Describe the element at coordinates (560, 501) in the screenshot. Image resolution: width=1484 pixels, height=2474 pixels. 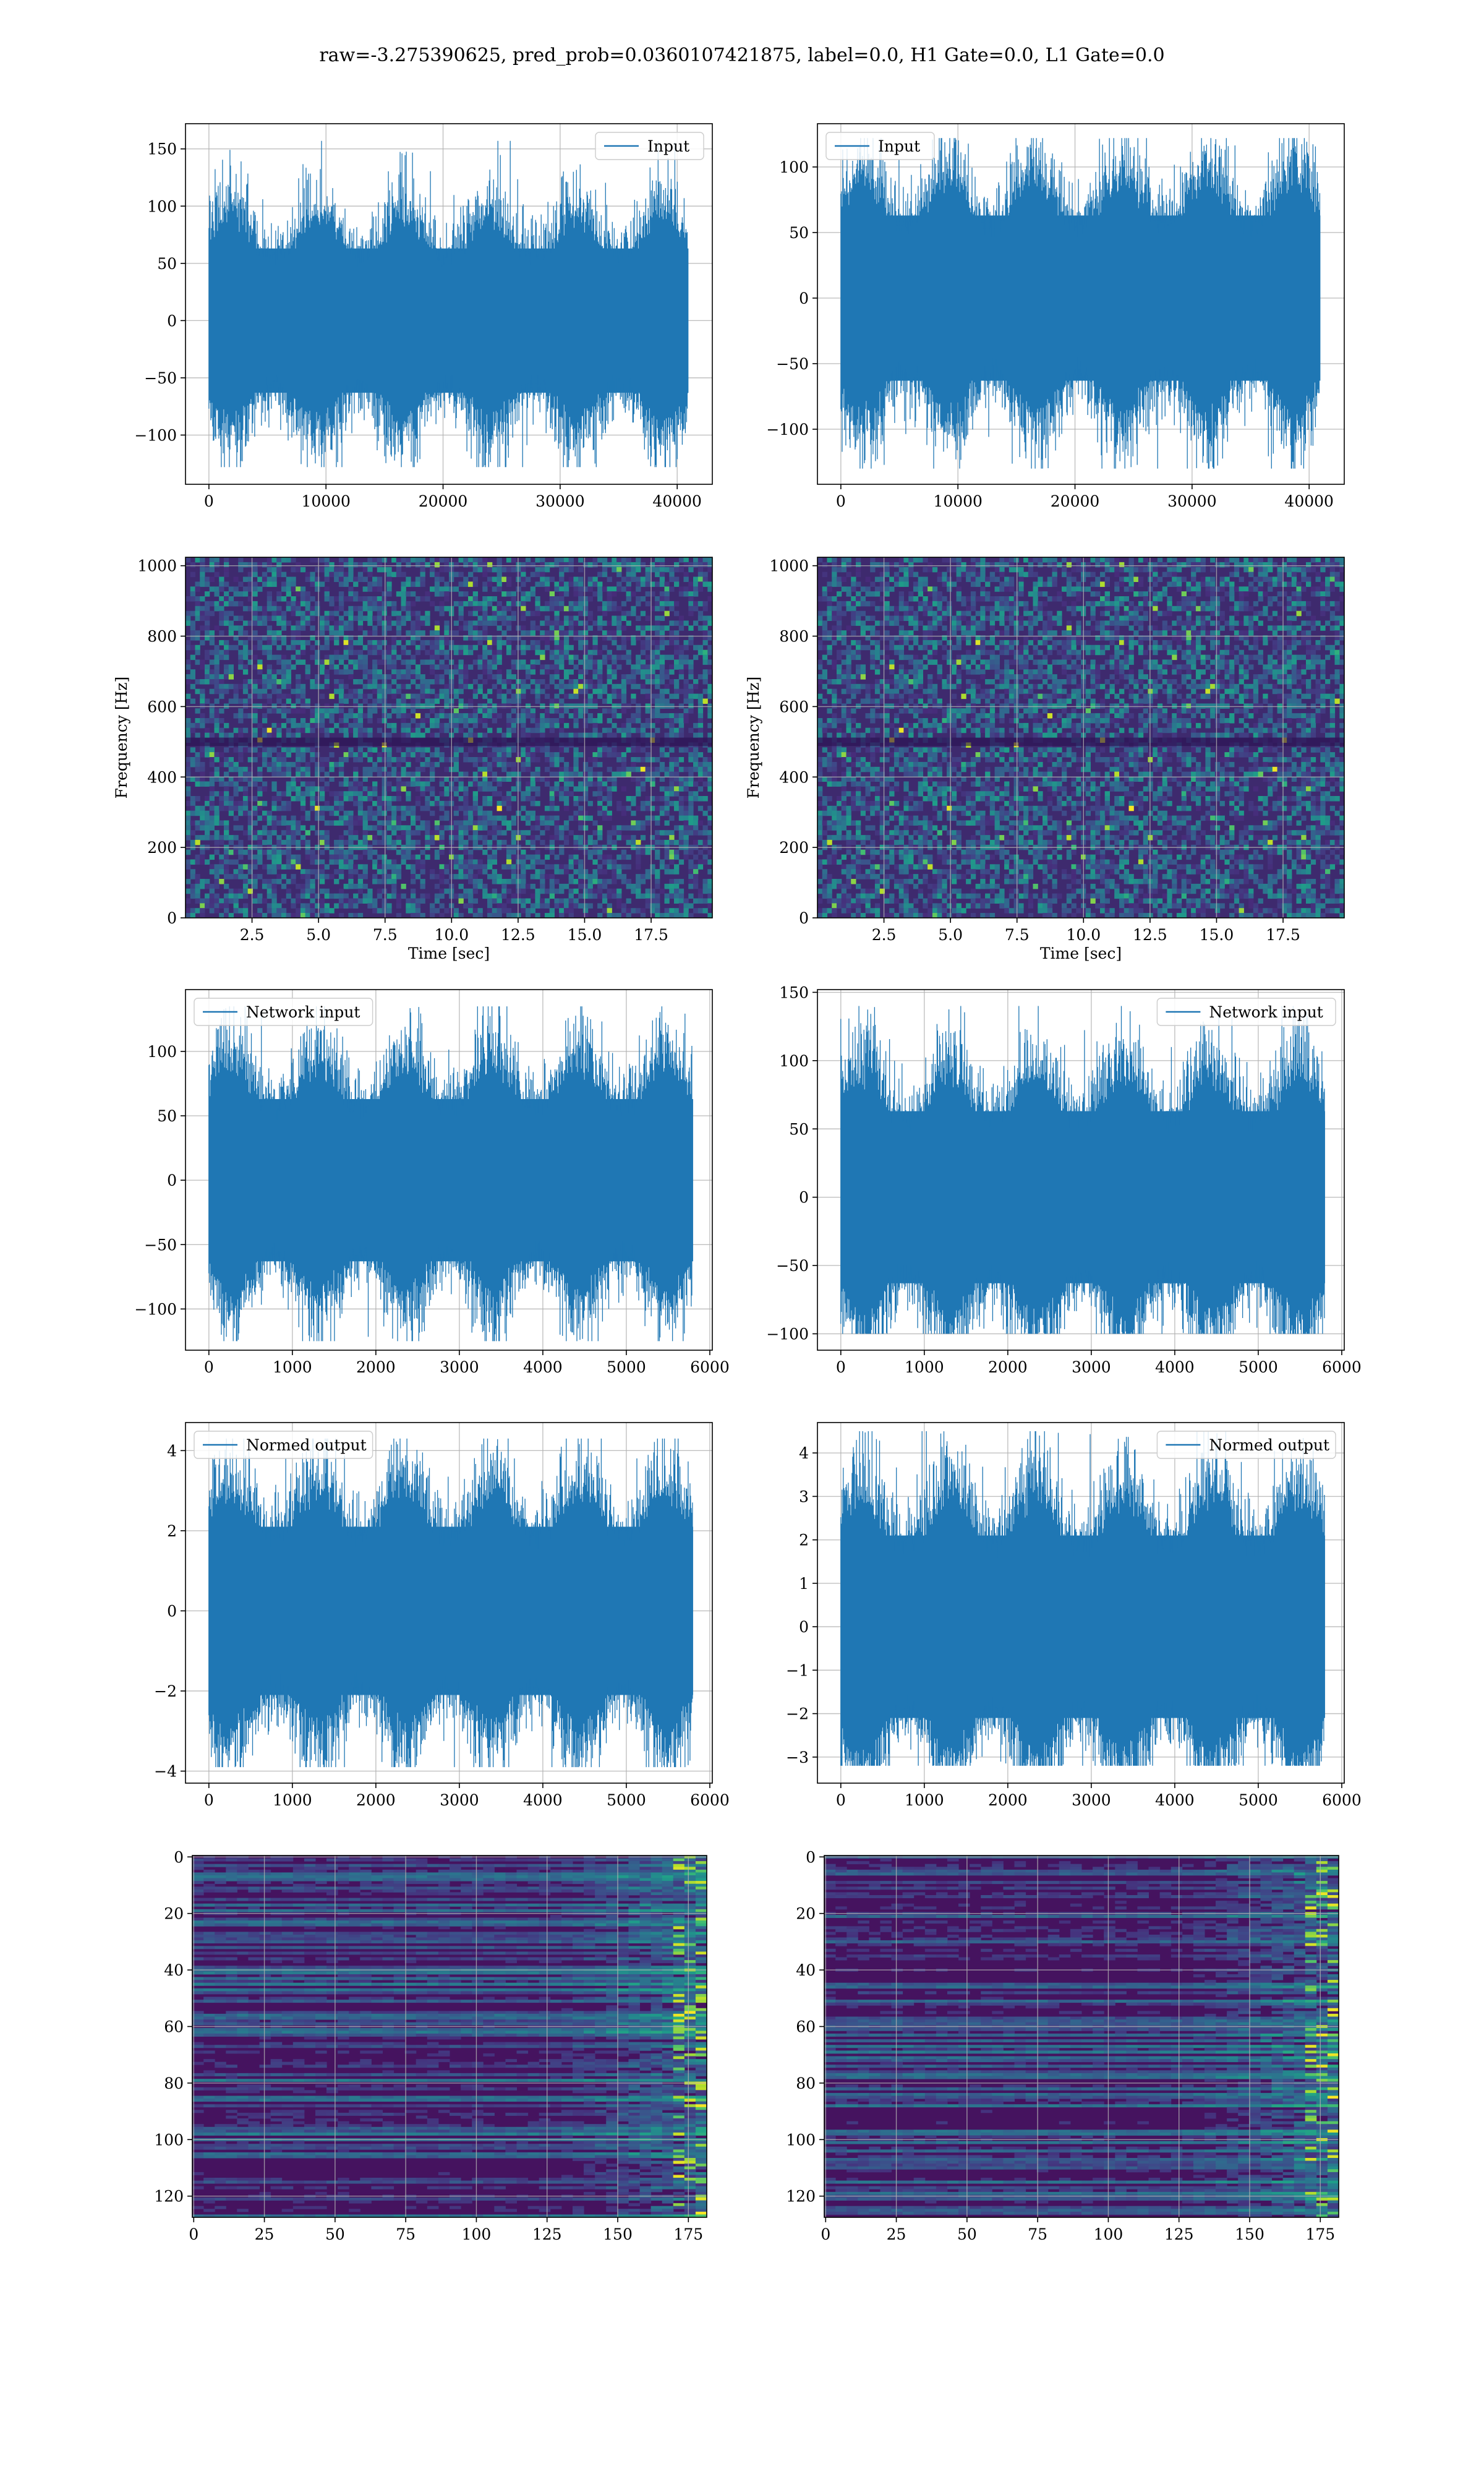
I see `h1-input-xtick-label: 30000` at that location.